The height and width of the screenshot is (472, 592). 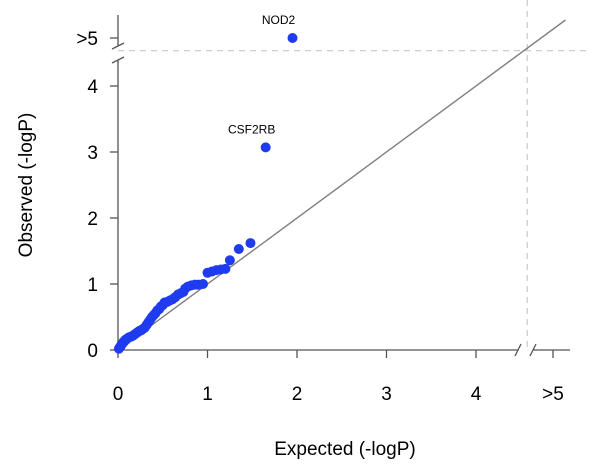 I want to click on x-tick-label: 3, so click(x=386, y=394).